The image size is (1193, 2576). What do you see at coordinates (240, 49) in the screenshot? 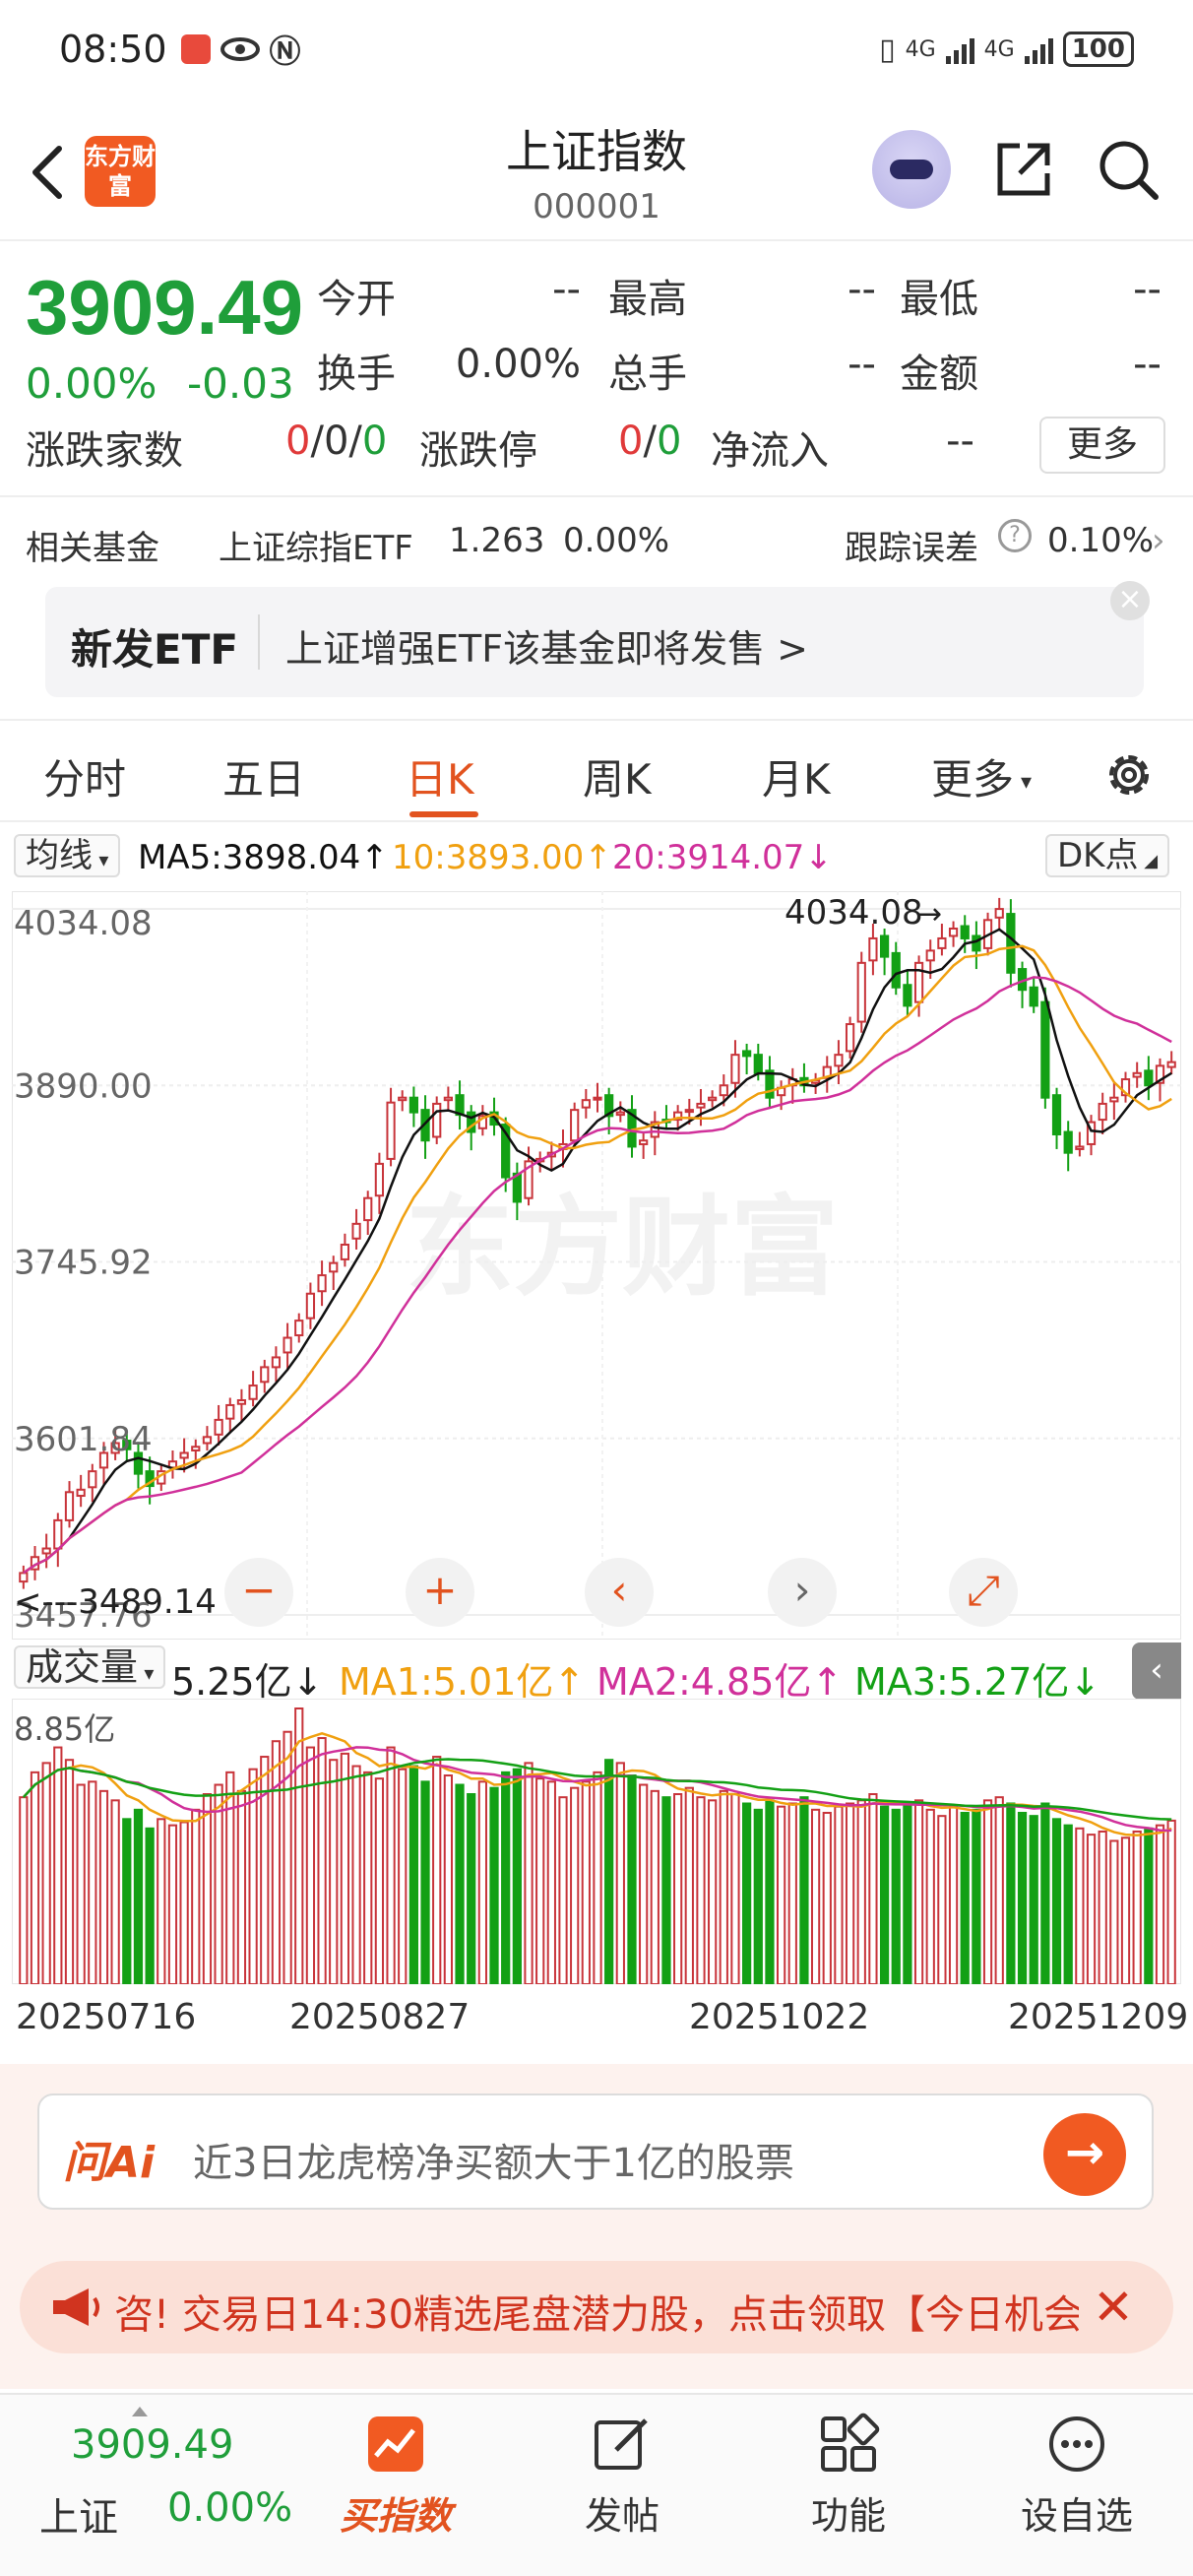
I see `status-icons: Ⓝ` at bounding box center [240, 49].